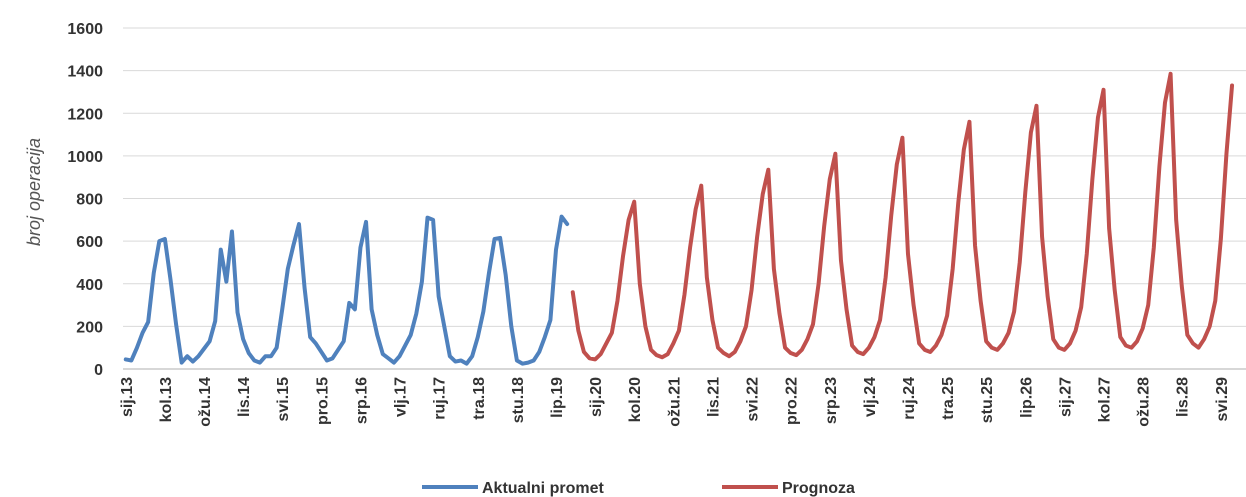 The height and width of the screenshot is (497, 1246). I want to click on x-tick-label: kol.27, so click(1105, 399).